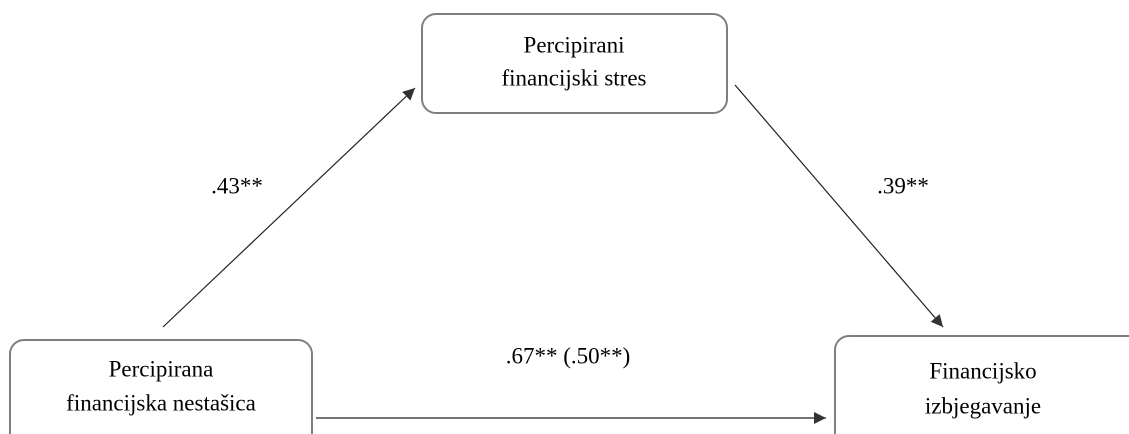 Image resolution: width=1129 pixels, height=434 pixels. I want to click on edge-label: .67** (.50**), so click(568, 355).